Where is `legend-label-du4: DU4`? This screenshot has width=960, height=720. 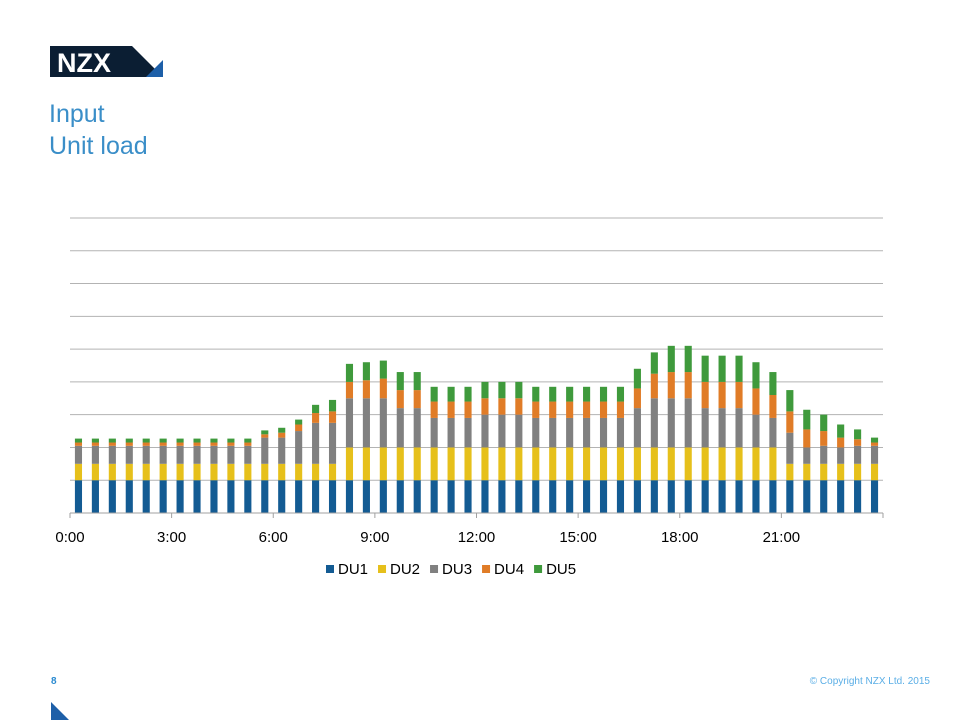
legend-label-du4: DU4 is located at coordinates (509, 569).